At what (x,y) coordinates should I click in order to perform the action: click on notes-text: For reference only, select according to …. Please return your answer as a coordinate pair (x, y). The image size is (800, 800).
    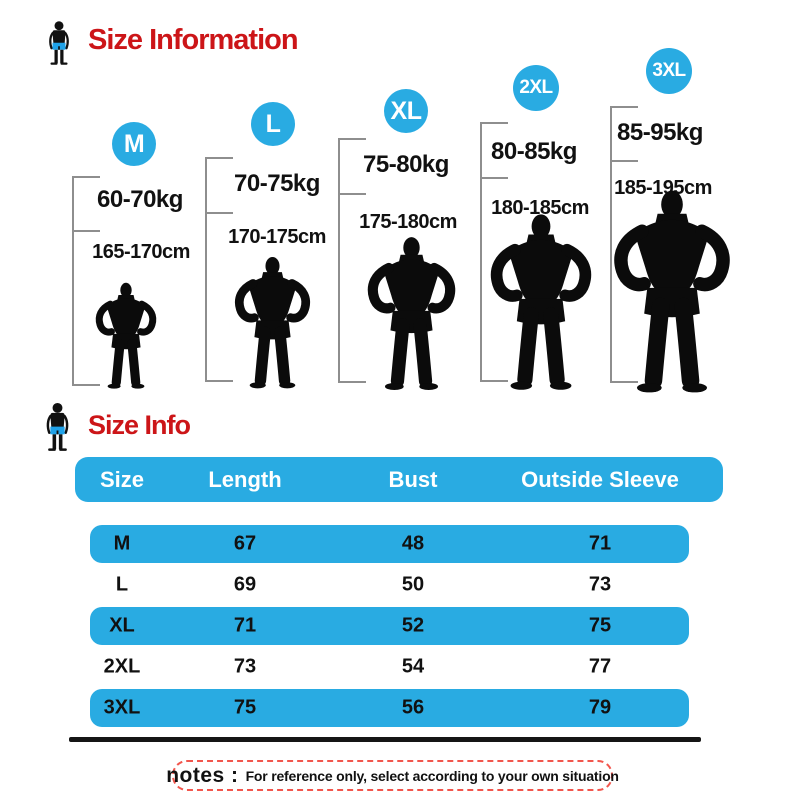
    Looking at the image, I should click on (432, 775).